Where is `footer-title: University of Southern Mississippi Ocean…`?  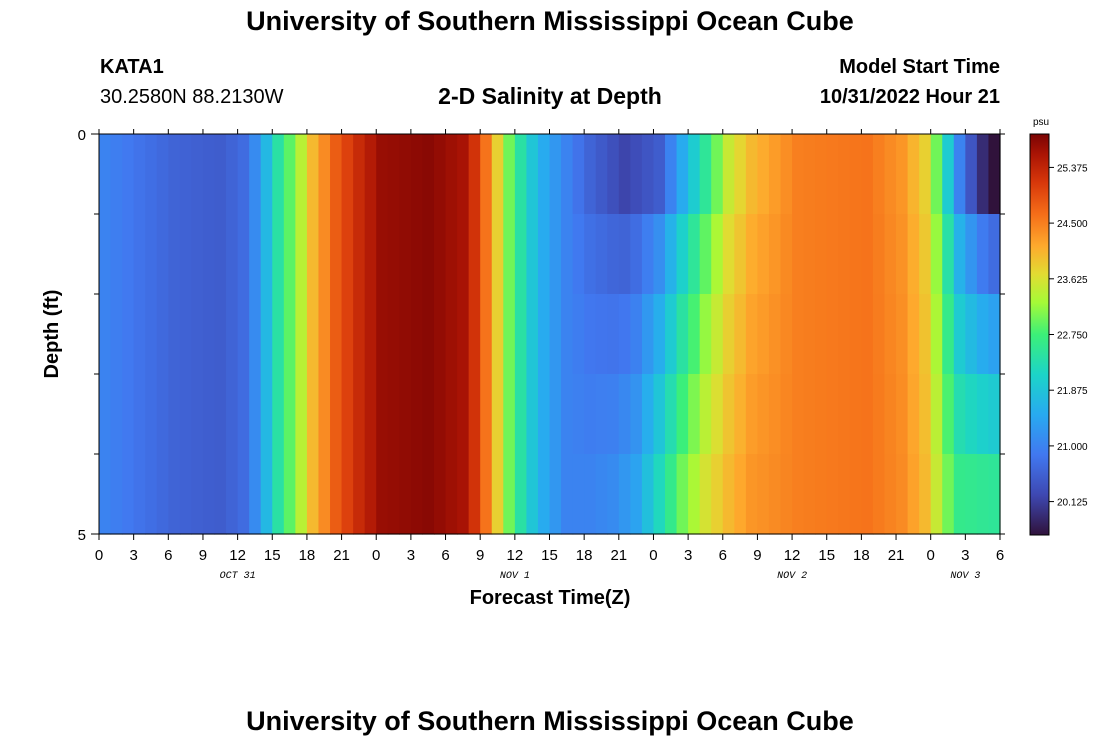 footer-title: University of Southern Mississippi Ocean… is located at coordinates (550, 721).